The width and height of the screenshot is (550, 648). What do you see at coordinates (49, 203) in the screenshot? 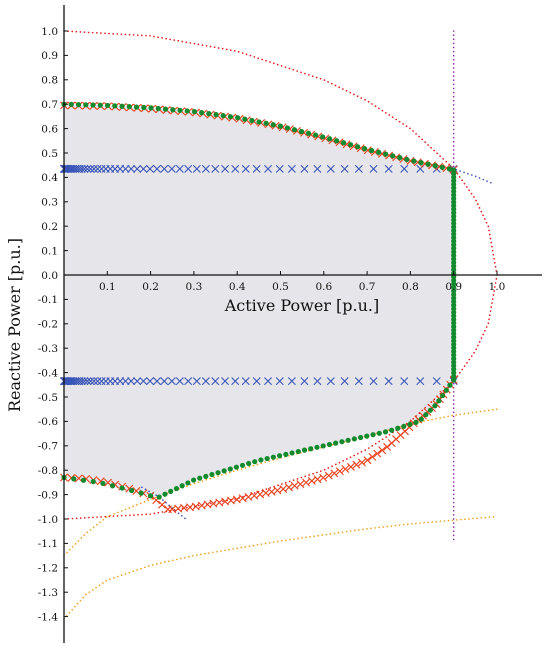
I see `y-tick-label: 0.3` at bounding box center [49, 203].